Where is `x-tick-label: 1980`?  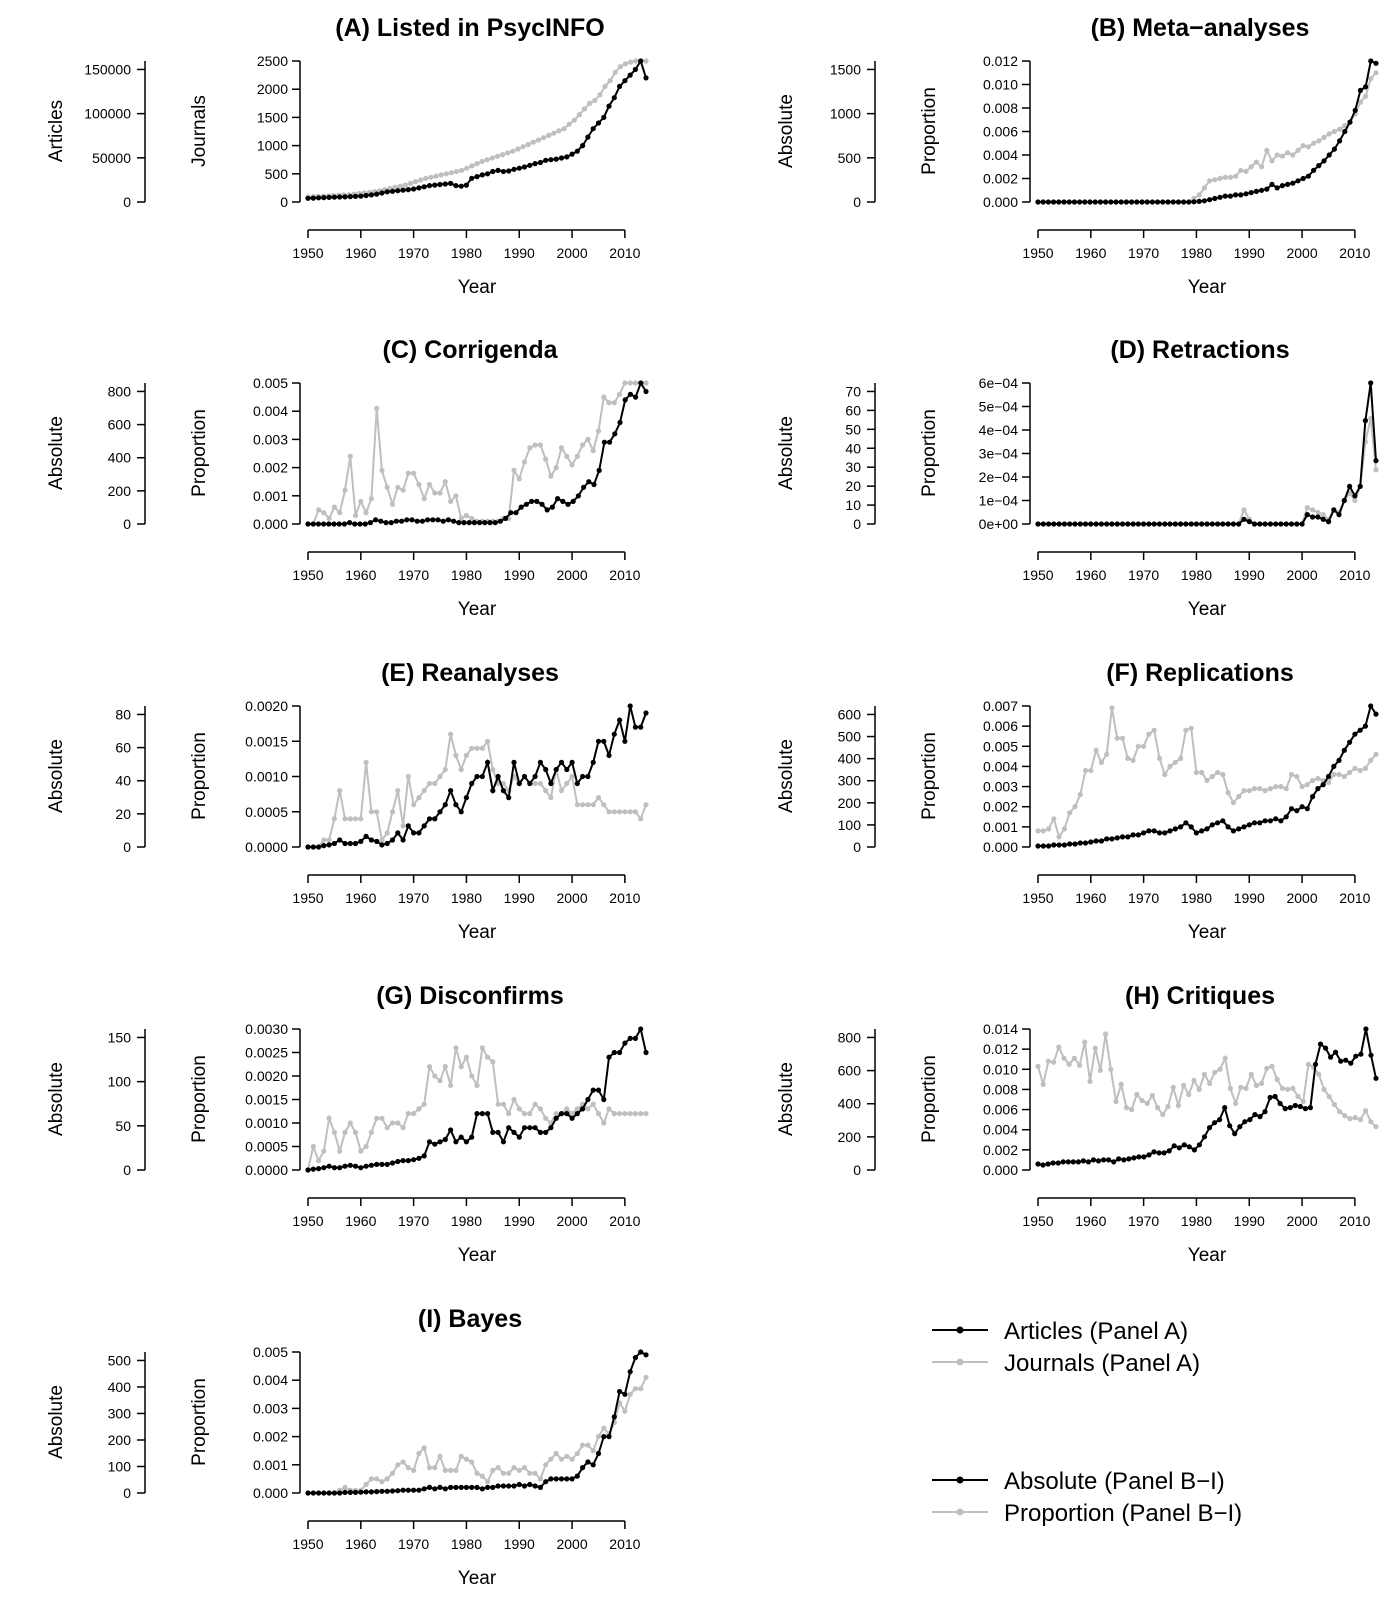
x-tick-label: 1980 is located at coordinates (1196, 898).